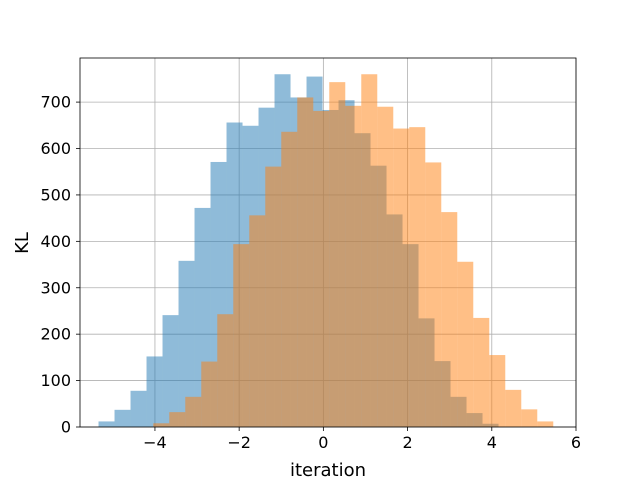  I want to click on x-tick-label: −4, so click(155, 442).